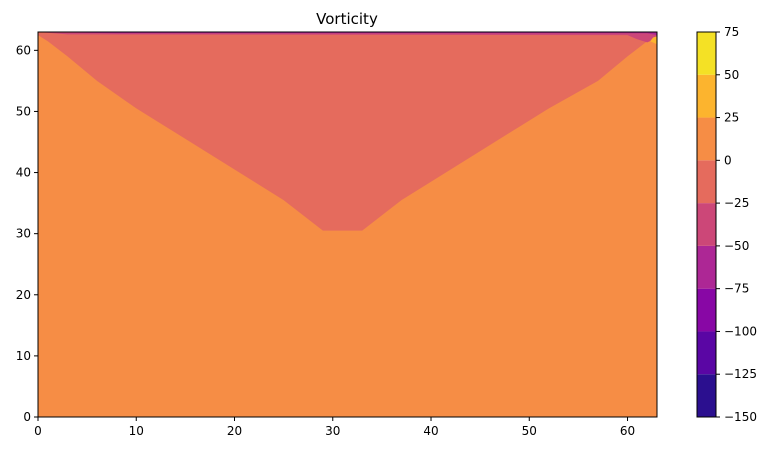 Image resolution: width=773 pixels, height=451 pixels. I want to click on y-tick-label: 10, so click(23, 356).